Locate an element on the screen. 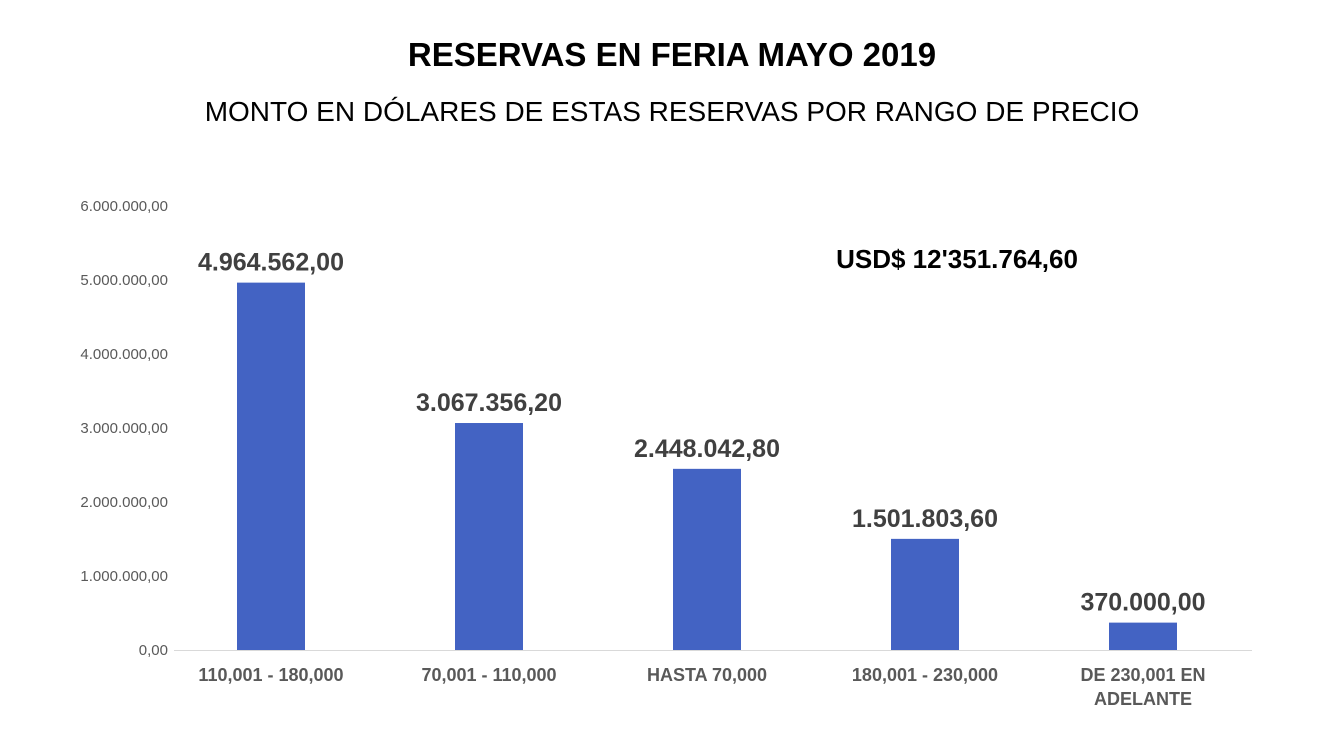 The image size is (1329, 752). y-tick-label: 5.000.000,00 is located at coordinates (124, 280).